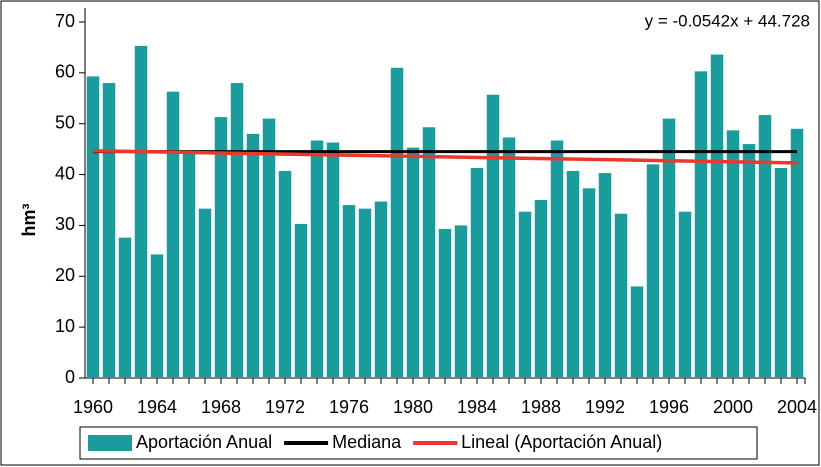 This screenshot has height=467, width=821. I want to click on y-tick-label: 70, so click(65, 21).